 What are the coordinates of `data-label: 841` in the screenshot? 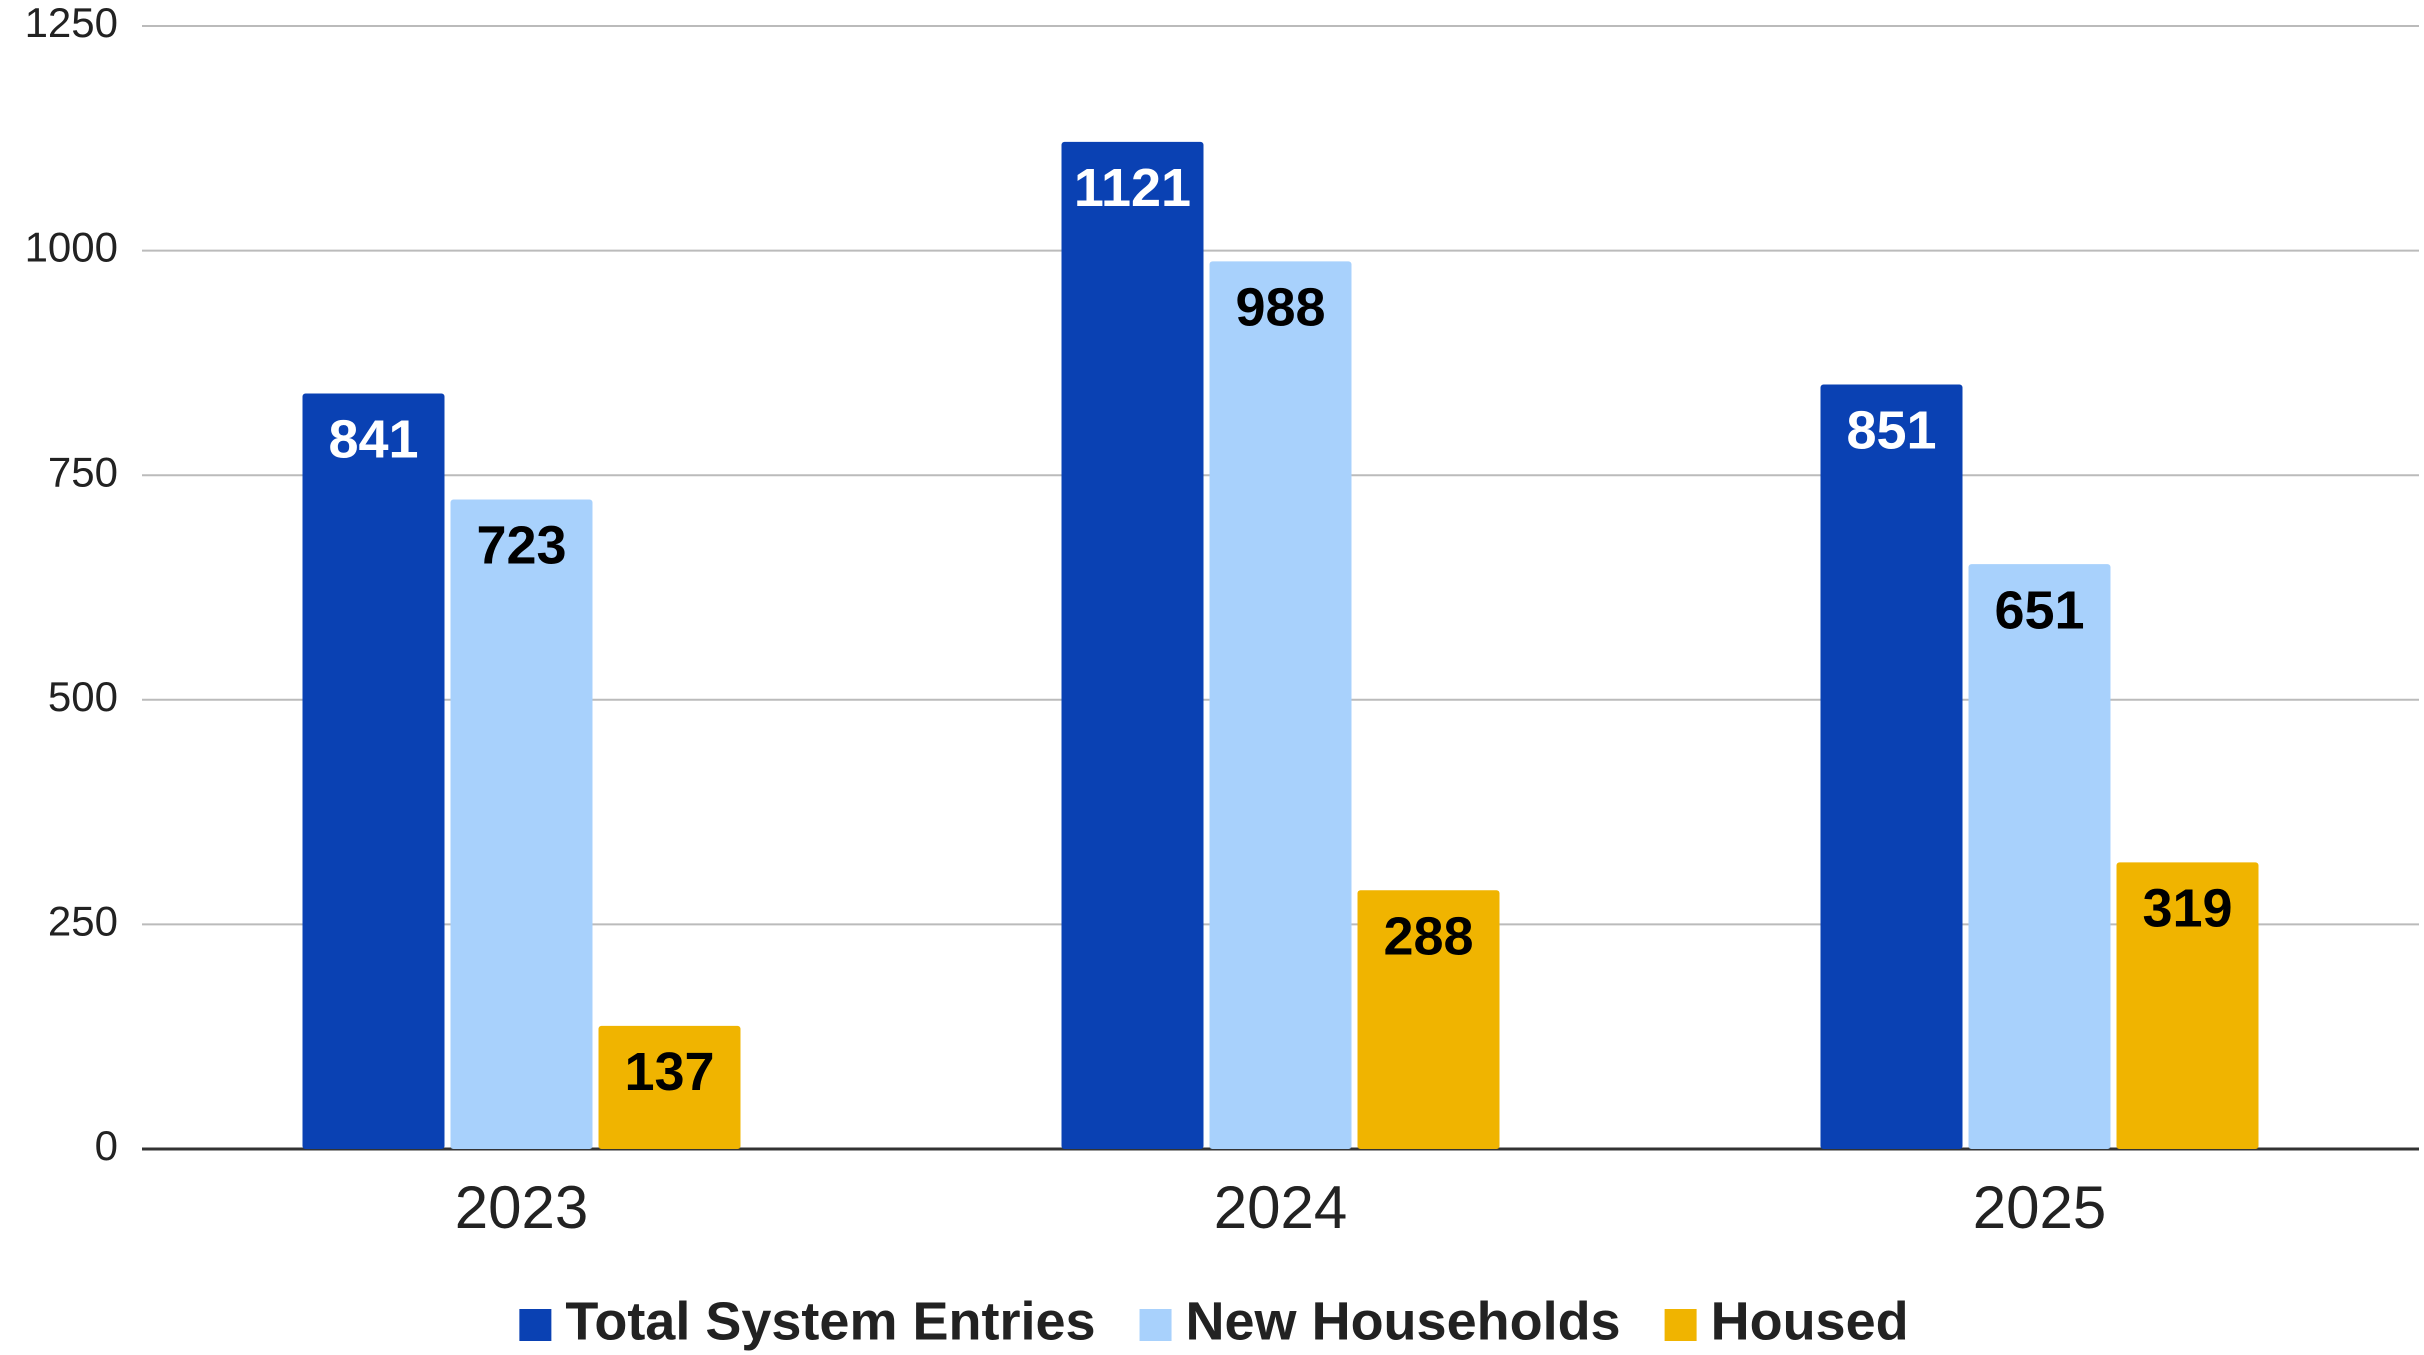 It's located at (373, 440).